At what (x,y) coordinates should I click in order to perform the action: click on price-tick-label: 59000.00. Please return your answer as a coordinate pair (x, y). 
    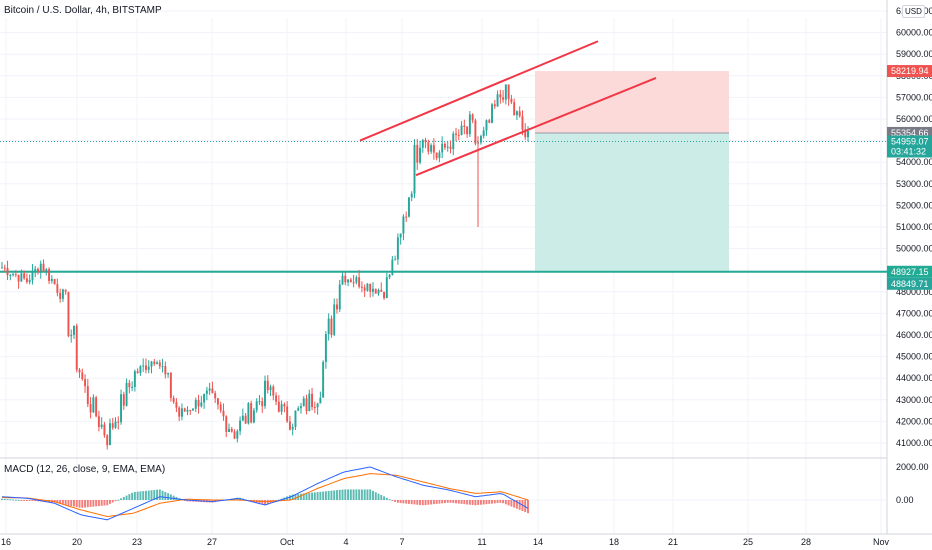
    Looking at the image, I should click on (914, 54).